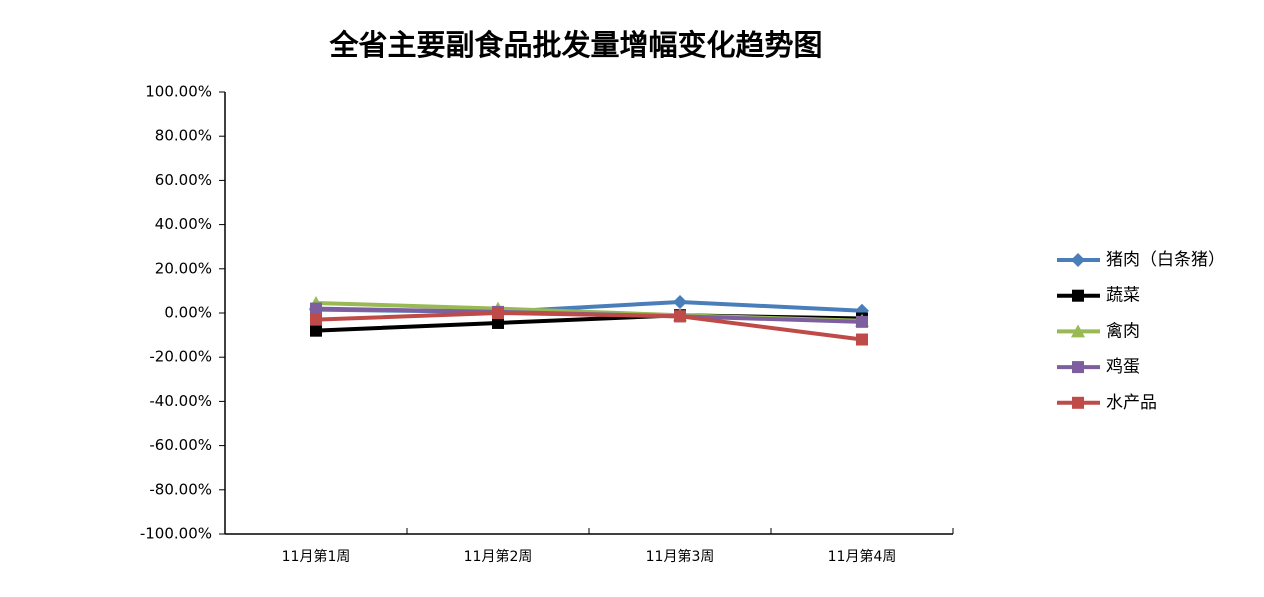 The width and height of the screenshot is (1264, 597). Describe the element at coordinates (188, 313) in the screenshot. I see `y-tick-label: 0.00%` at that location.